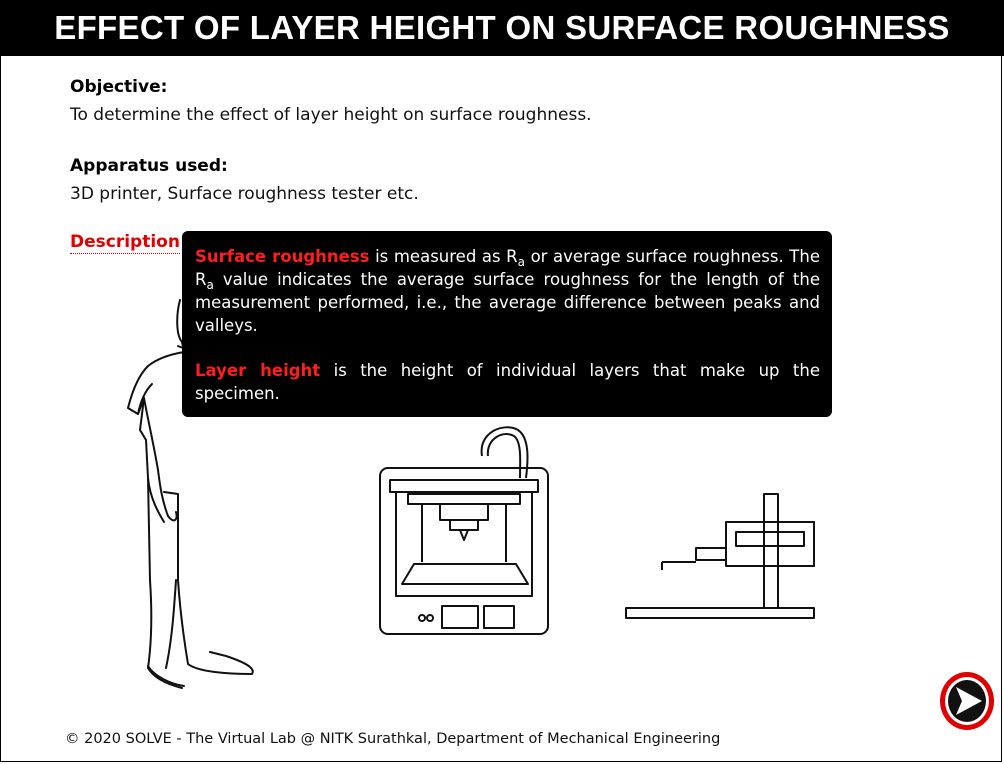 This screenshot has height=764, width=1004. Describe the element at coordinates (282, 256) in the screenshot. I see `term-surface-roughness: Surface roughness` at that location.